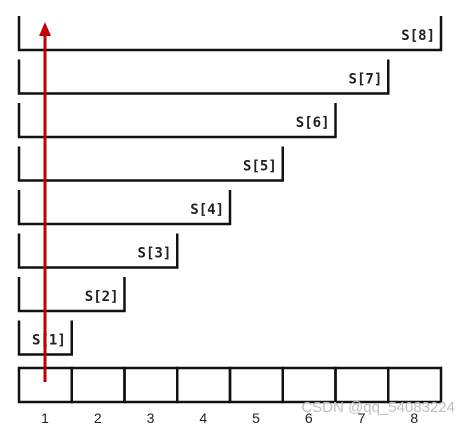  I want to click on cell-index-label: 6, so click(309, 417).